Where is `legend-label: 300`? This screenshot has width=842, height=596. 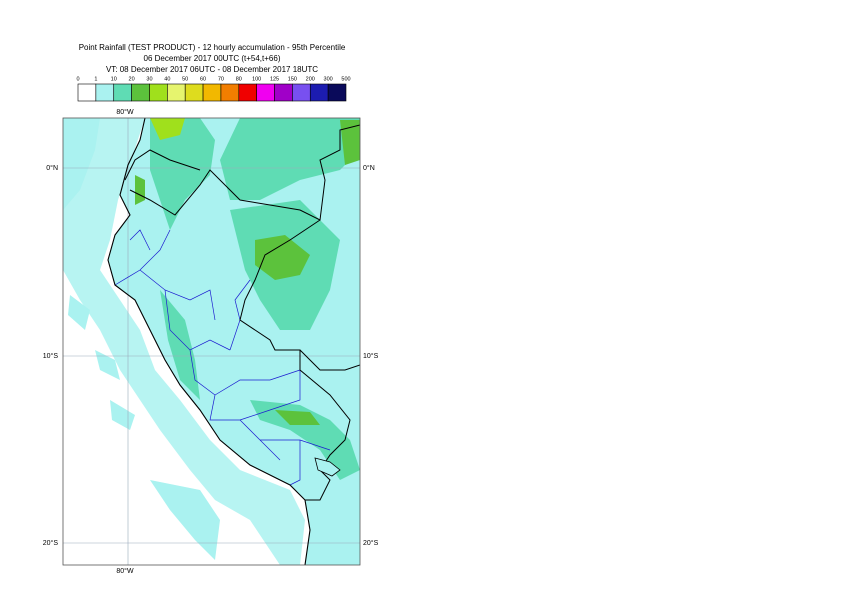 legend-label: 300 is located at coordinates (328, 79).